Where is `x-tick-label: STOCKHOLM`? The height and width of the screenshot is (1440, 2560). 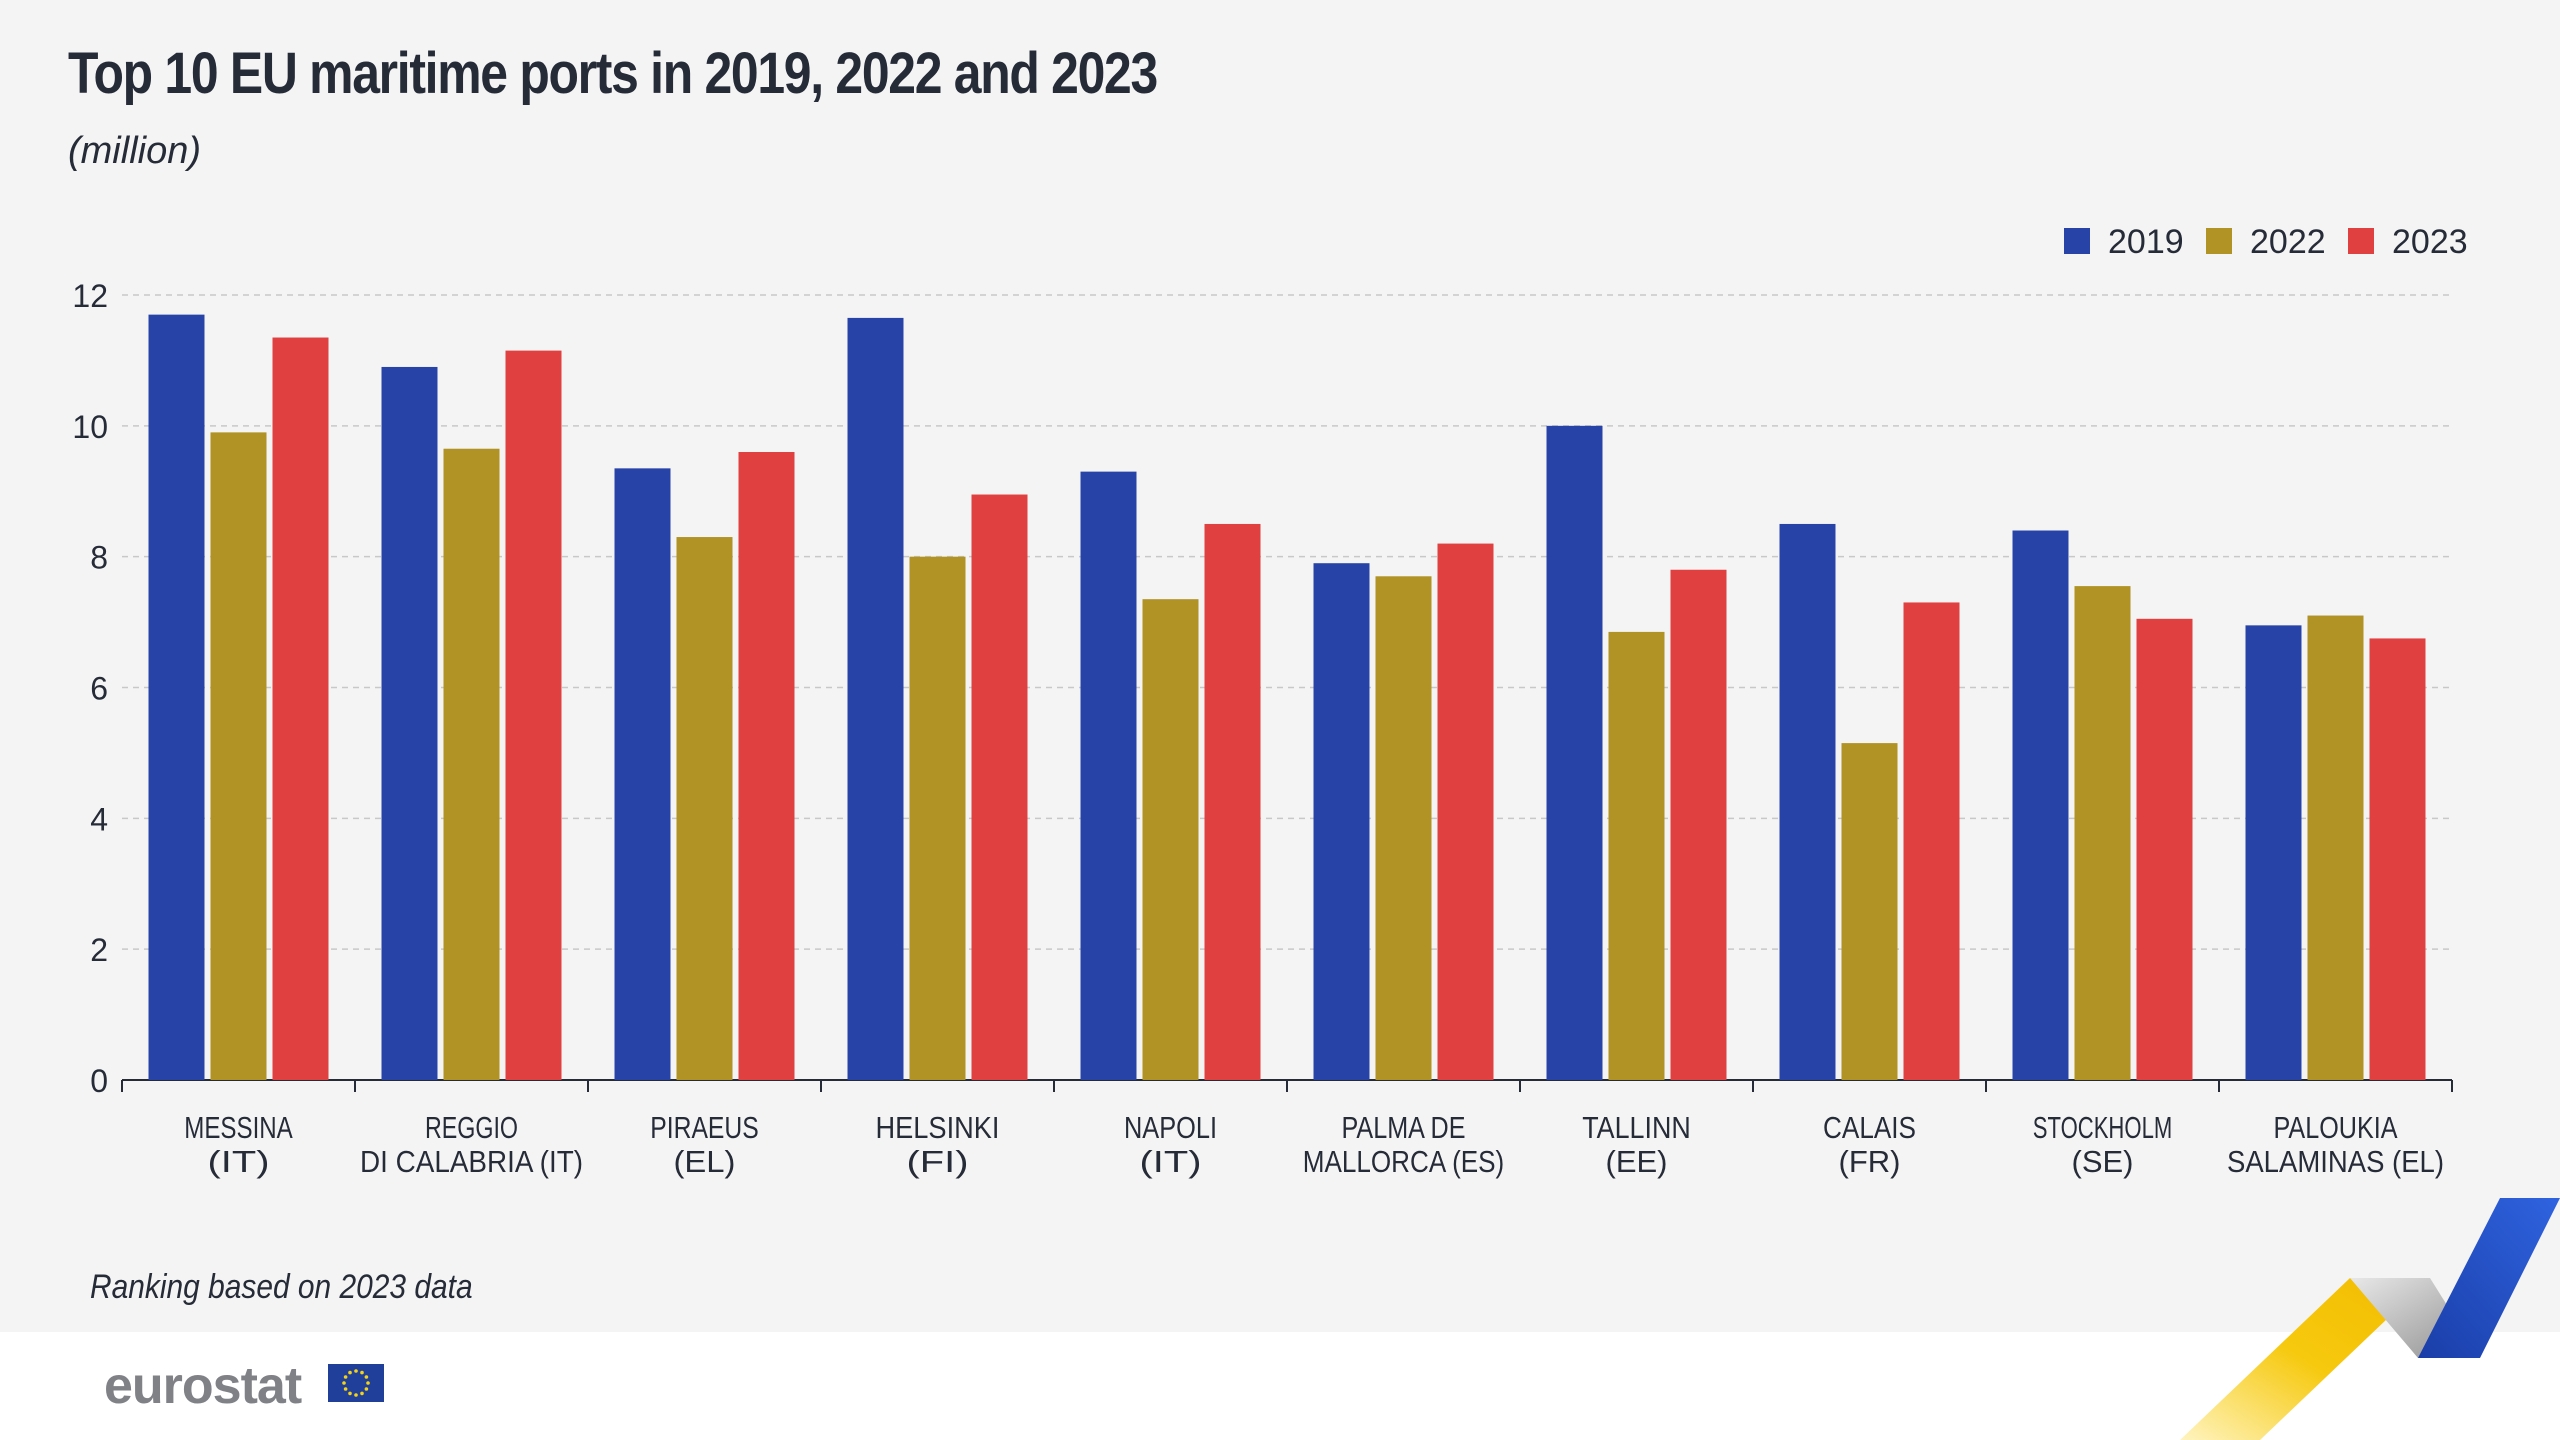 x-tick-label: STOCKHOLM is located at coordinates (2103, 1127).